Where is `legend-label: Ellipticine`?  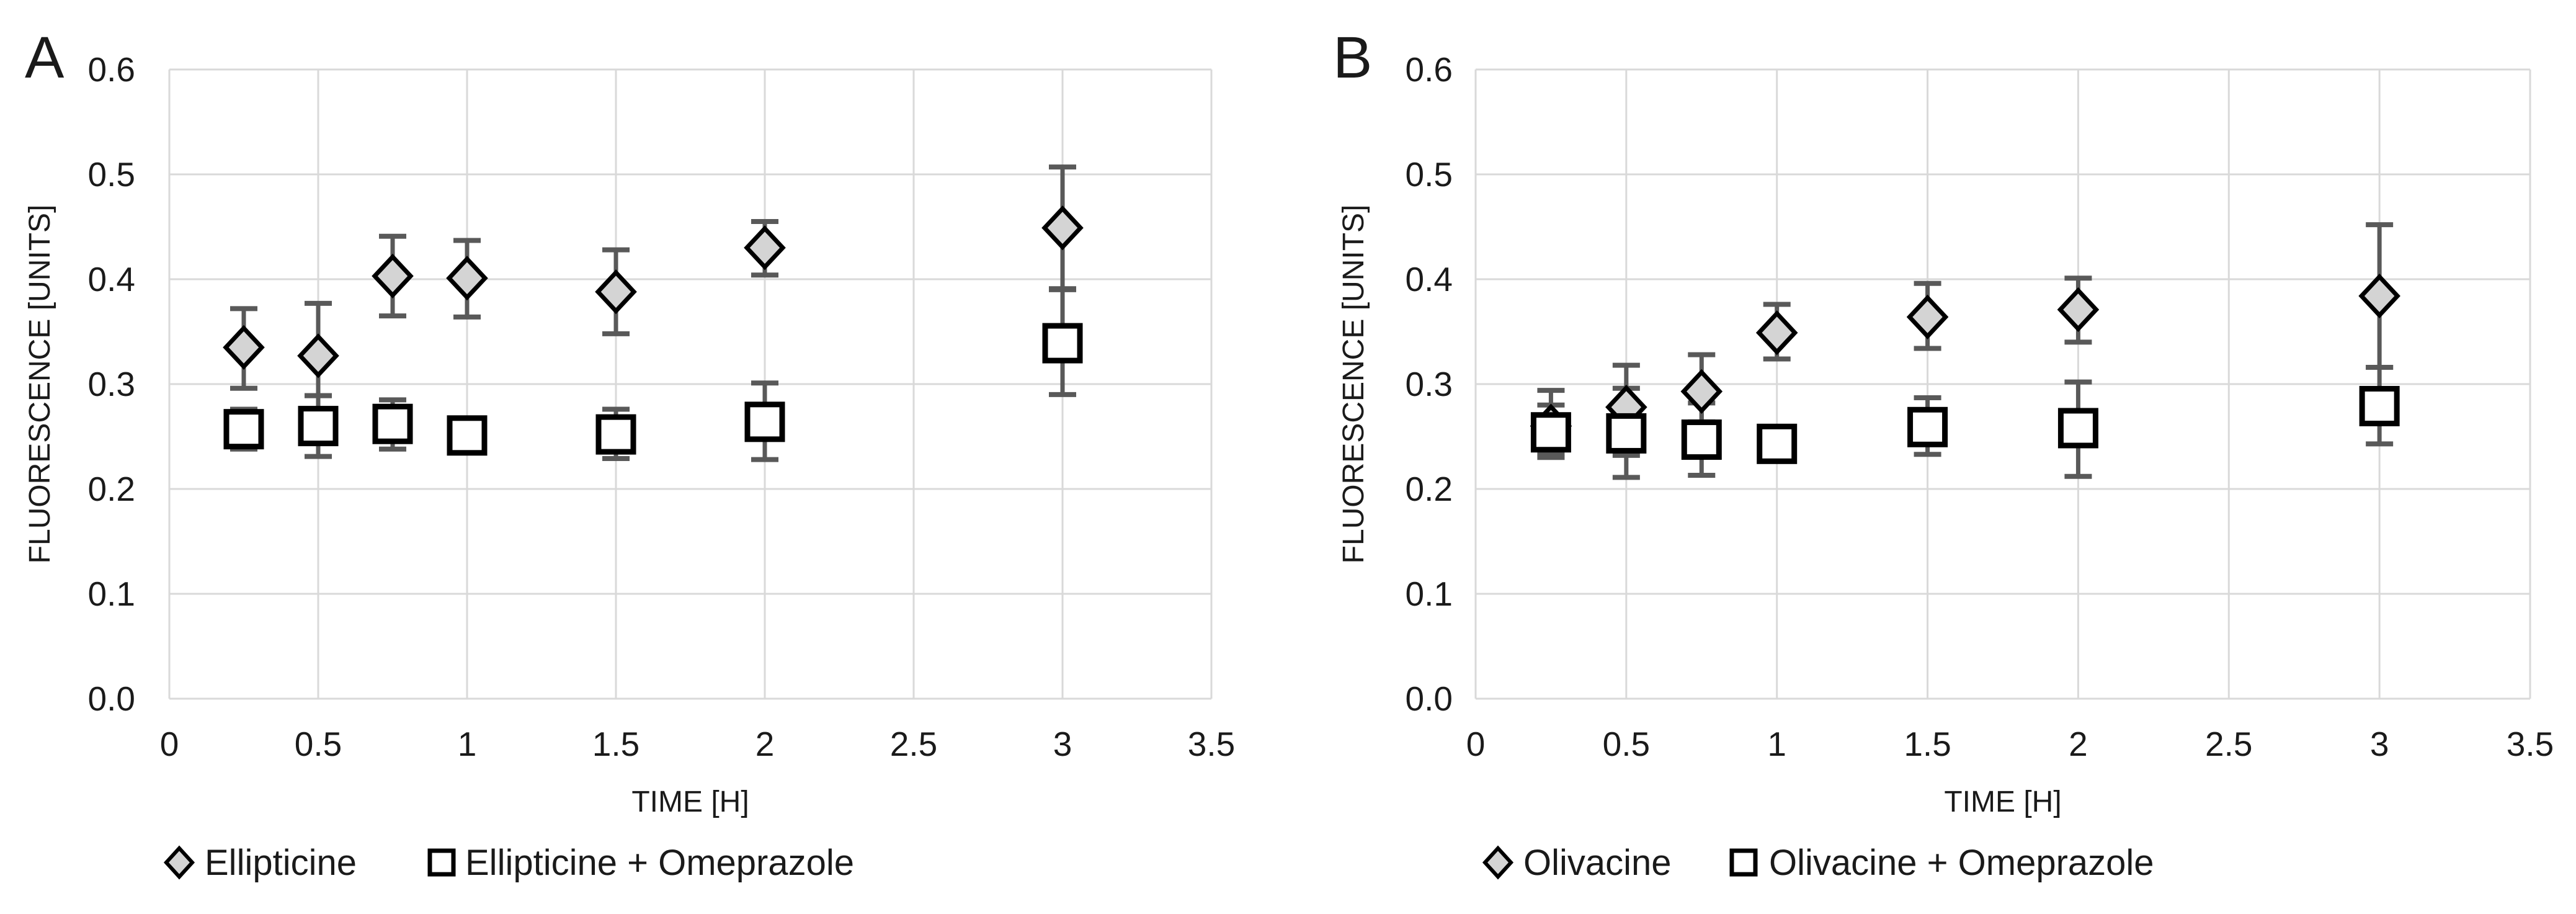 legend-label: Ellipticine is located at coordinates (281, 863).